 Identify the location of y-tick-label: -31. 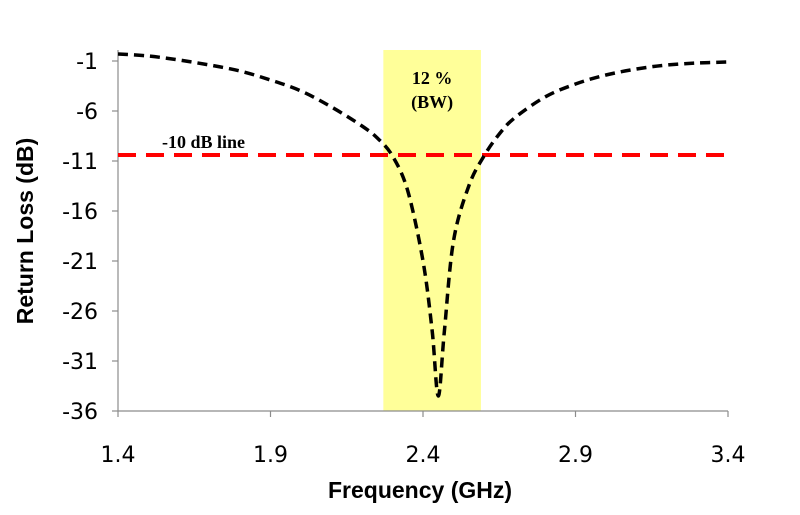
(80, 362).